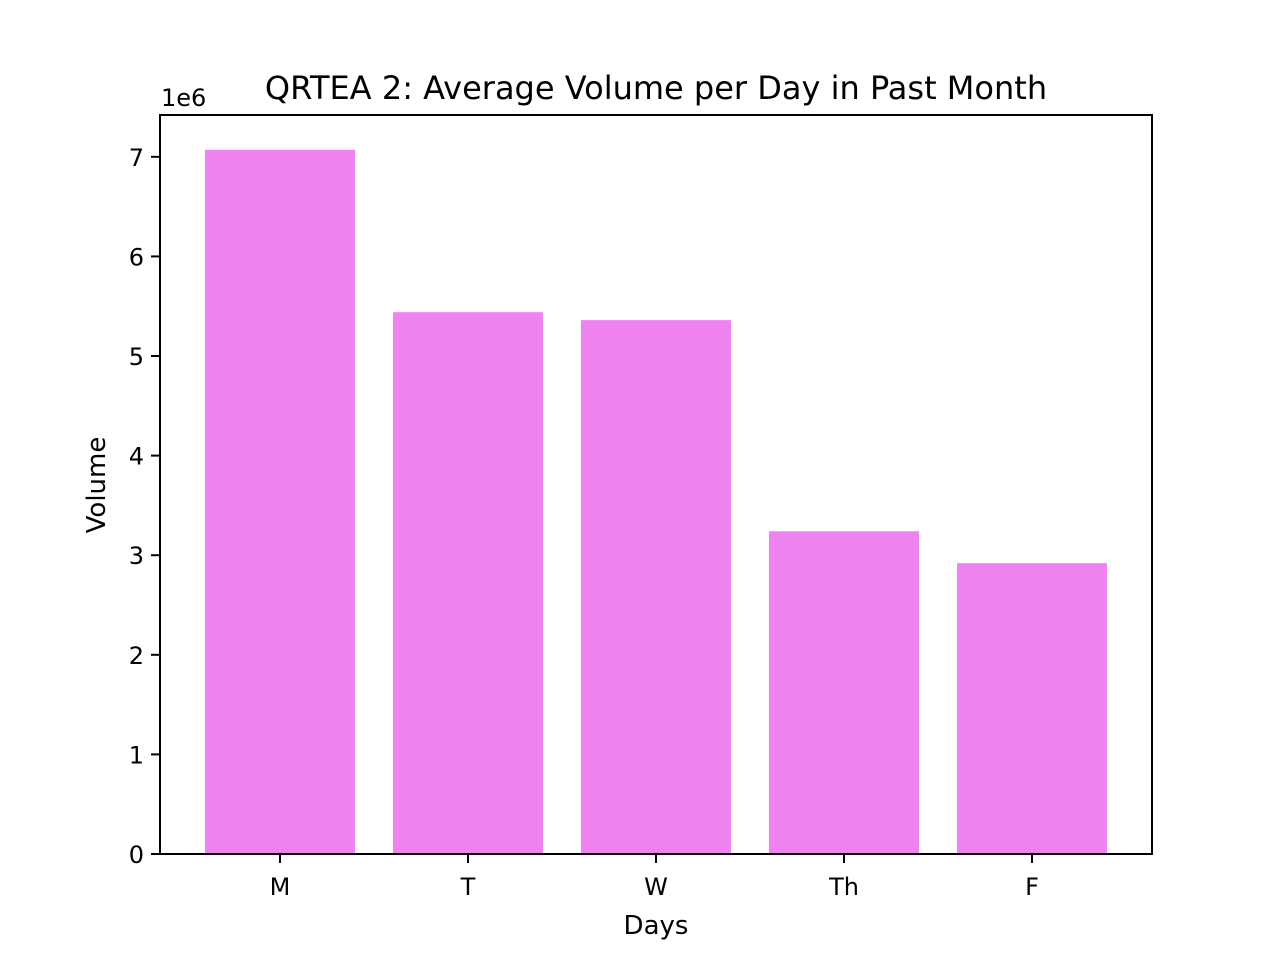 Image resolution: width=1280 pixels, height=965 pixels. What do you see at coordinates (280, 501) in the screenshot?
I see `bar-m` at bounding box center [280, 501].